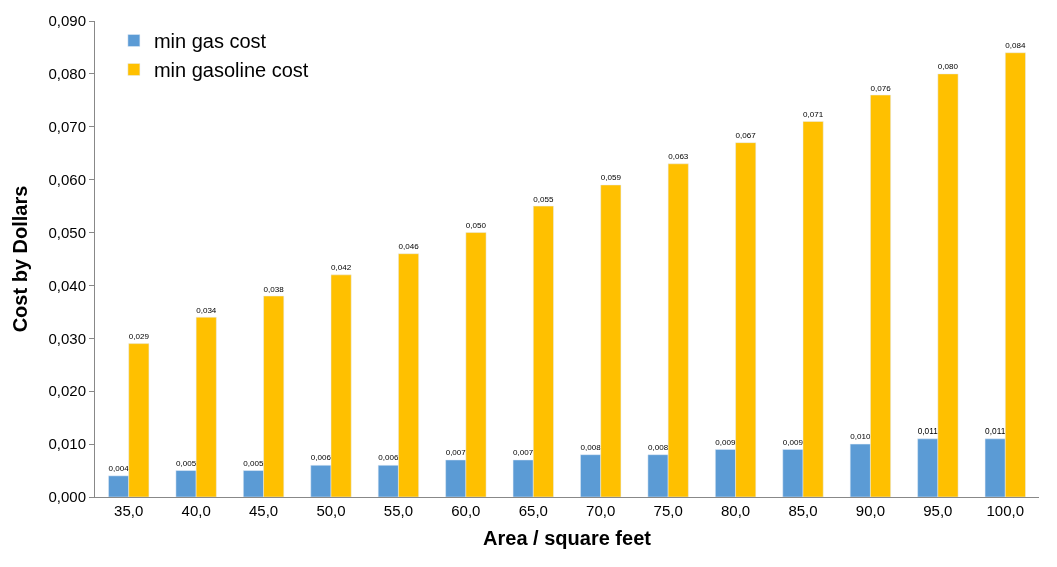 The image size is (1057, 567). Describe the element at coordinates (196, 510) in the screenshot. I see `x-tick-label: 40,0` at that location.